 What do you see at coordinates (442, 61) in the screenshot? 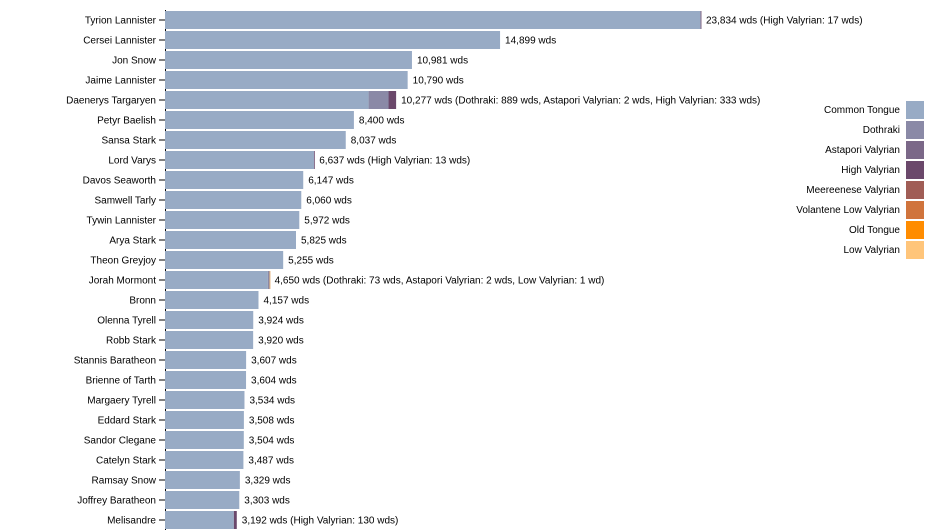
I see `data-label: 10,981 wds` at bounding box center [442, 61].